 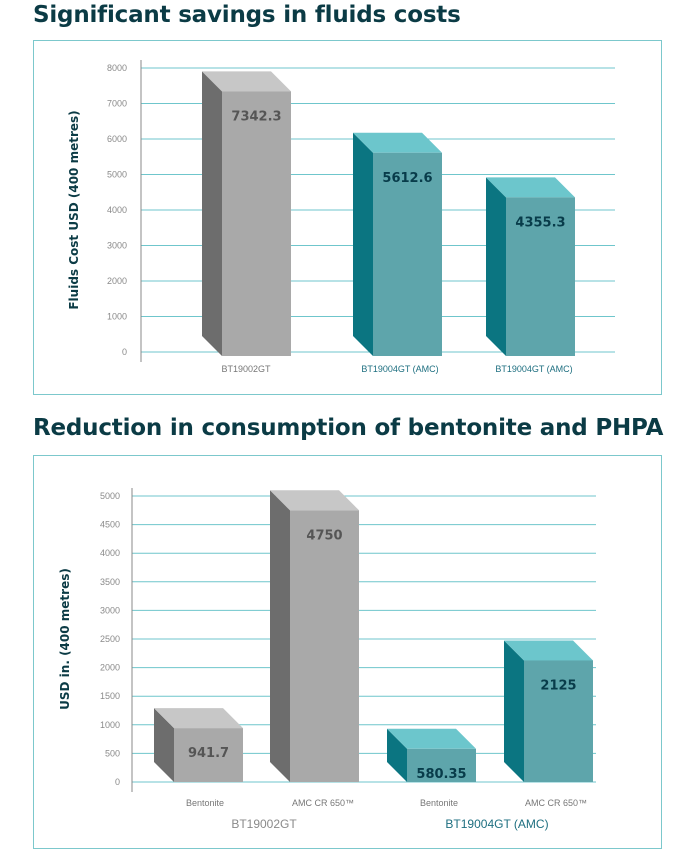 What do you see at coordinates (110, 639) in the screenshot?
I see `chart2-y-tick-label: 2500` at bounding box center [110, 639].